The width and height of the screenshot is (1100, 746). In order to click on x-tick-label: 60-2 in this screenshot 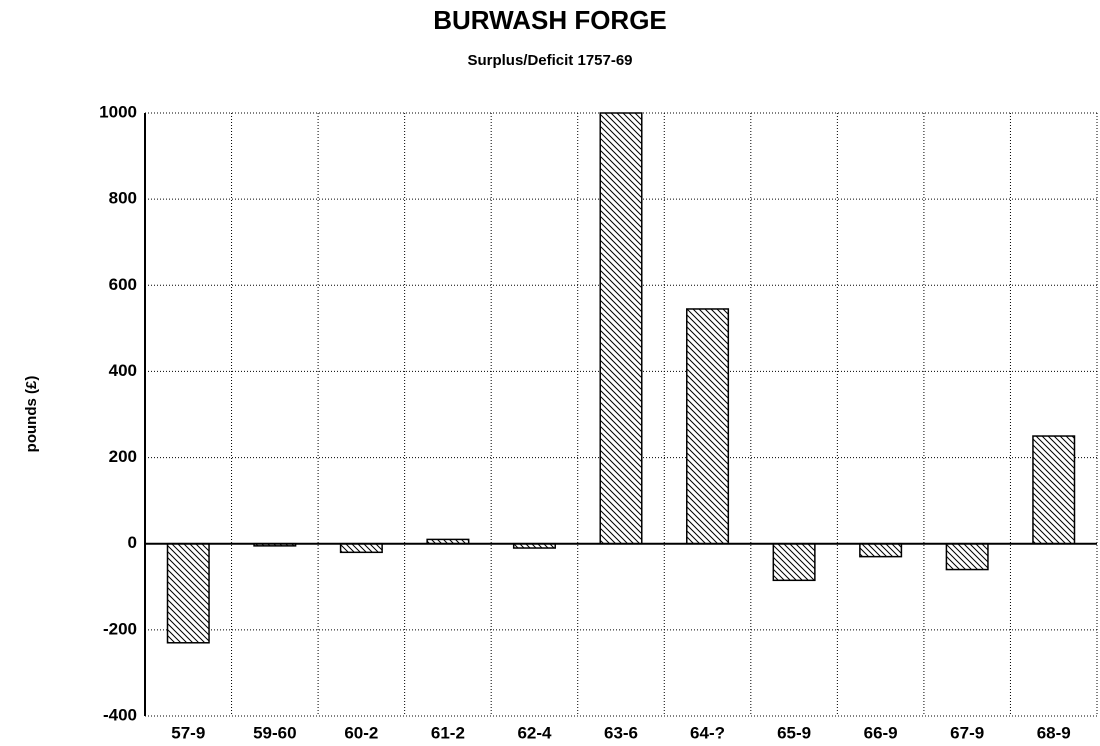, I will do `click(361, 732)`.